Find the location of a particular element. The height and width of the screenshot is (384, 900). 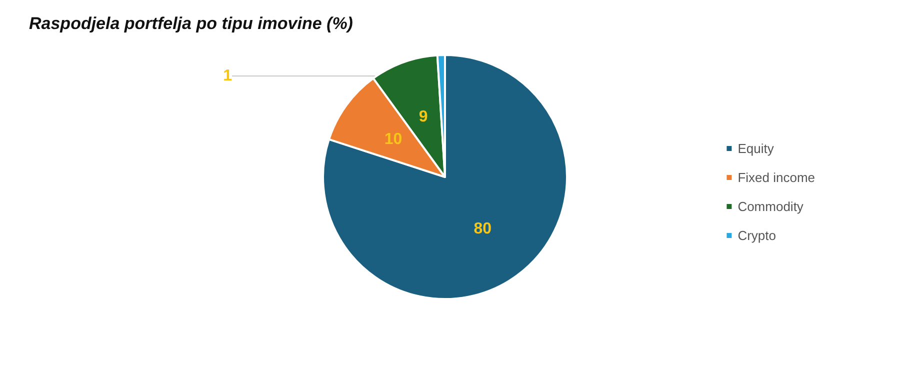

legend-label: Commodity is located at coordinates (771, 206).